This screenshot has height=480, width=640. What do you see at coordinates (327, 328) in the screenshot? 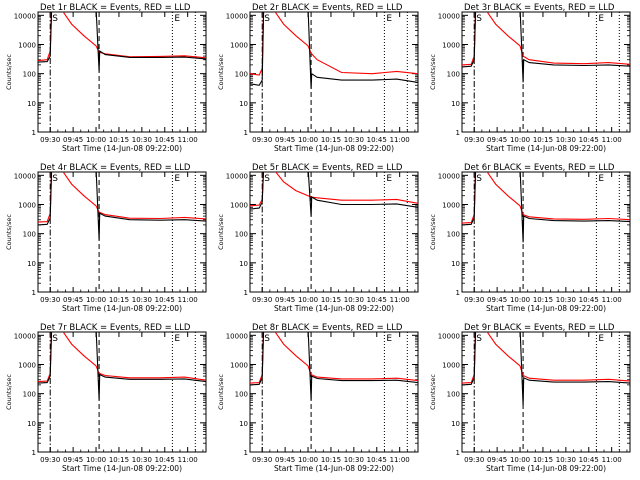
I see `panel-title: Det 8r BLACK = Events, RED = LLD` at bounding box center [327, 328].